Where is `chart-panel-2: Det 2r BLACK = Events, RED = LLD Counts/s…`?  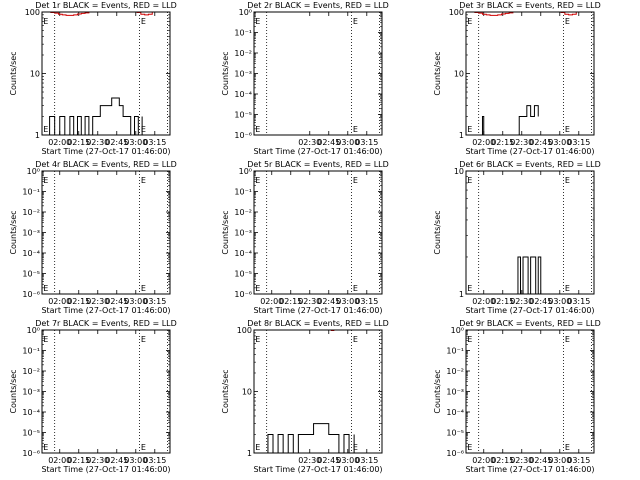
chart-panel-2: Det 2r BLACK = Events, RED = LLD Counts/s… is located at coordinates (305, 78).